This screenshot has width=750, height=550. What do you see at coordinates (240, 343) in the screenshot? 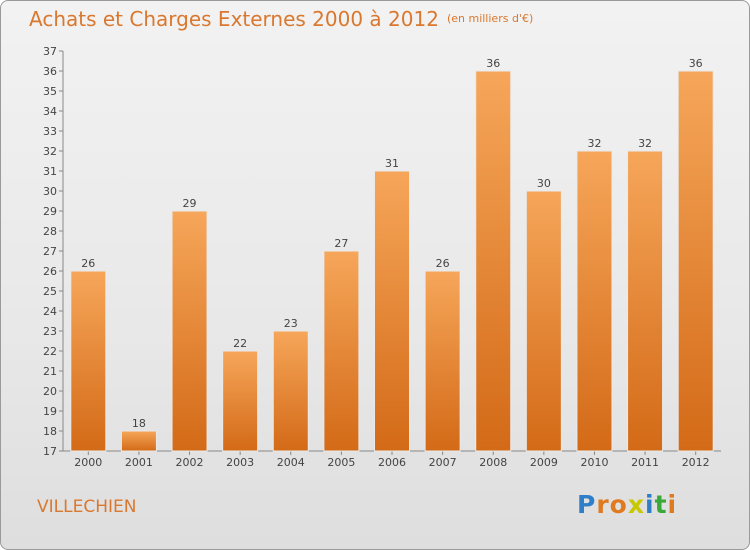
I see `bar-value-label: 22` at bounding box center [240, 343].